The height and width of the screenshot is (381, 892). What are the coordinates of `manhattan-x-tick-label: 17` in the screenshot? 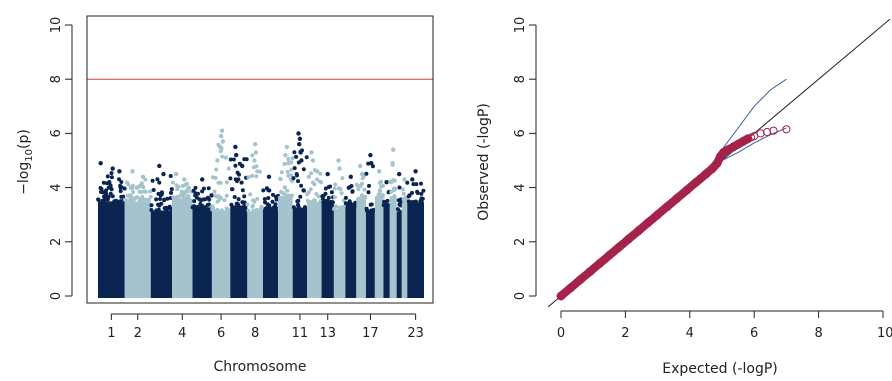 It's located at (370, 333).